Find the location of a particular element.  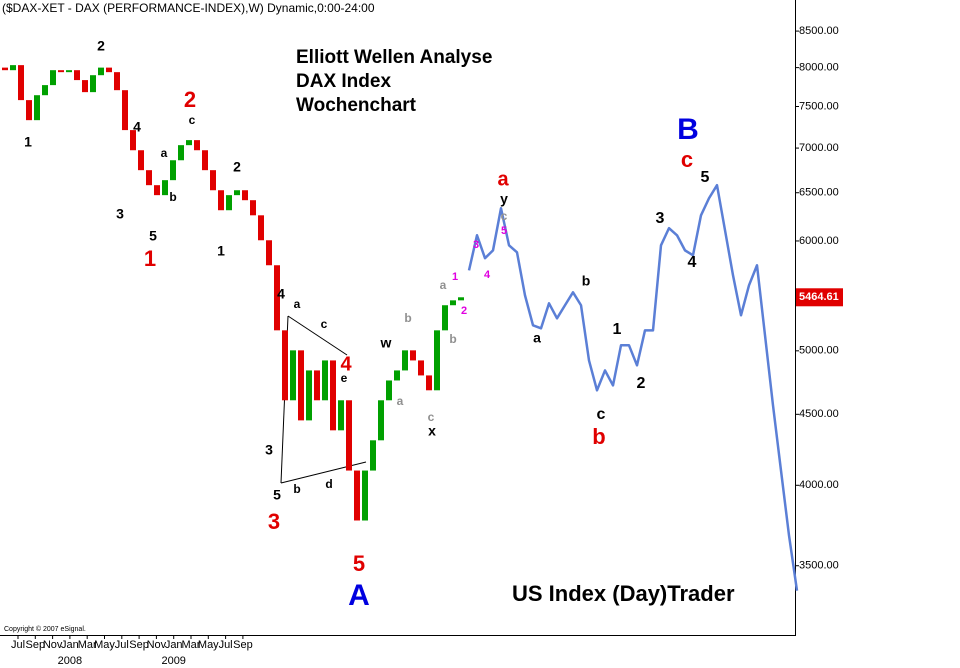

price-box is located at coordinates (819, 297).